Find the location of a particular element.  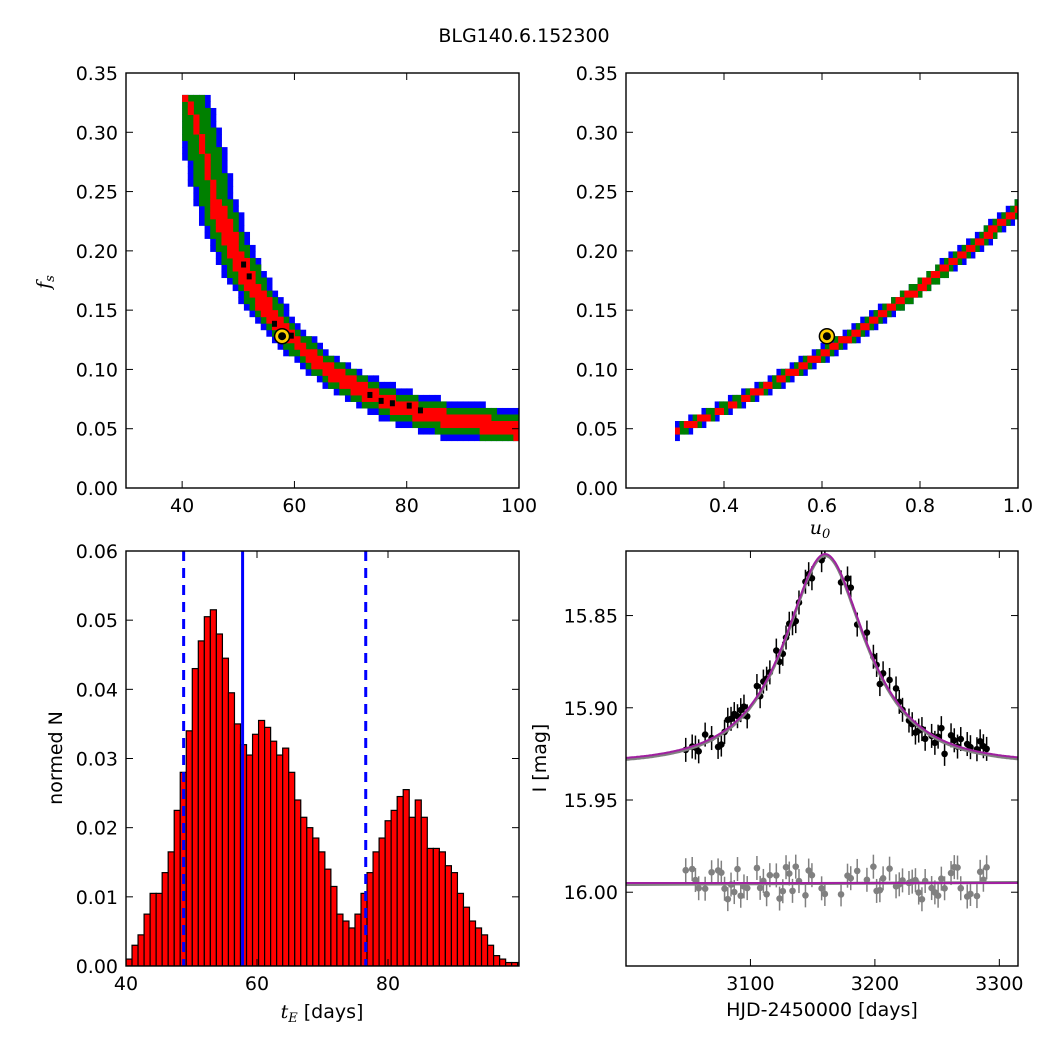

figure-title: BLG140.6.152300 is located at coordinates (523, 36).